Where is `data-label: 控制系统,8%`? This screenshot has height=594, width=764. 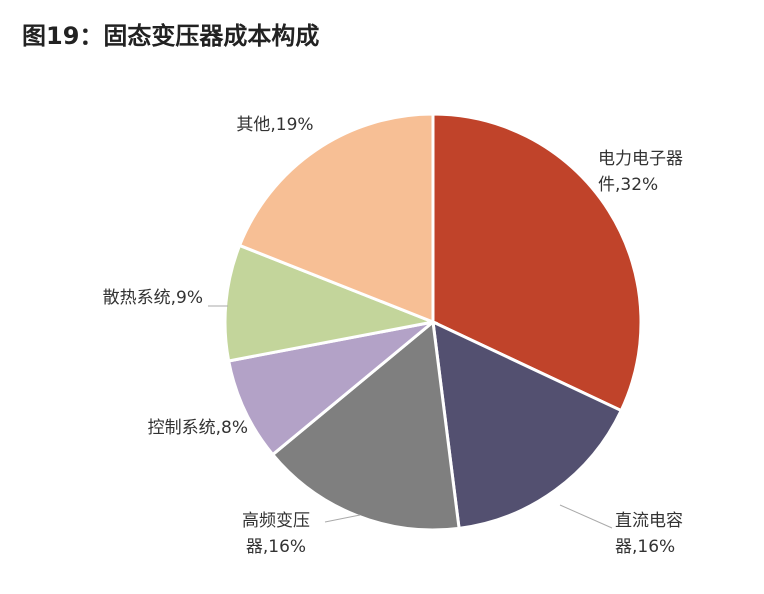 data-label: 控制系统,8% is located at coordinates (197, 428).